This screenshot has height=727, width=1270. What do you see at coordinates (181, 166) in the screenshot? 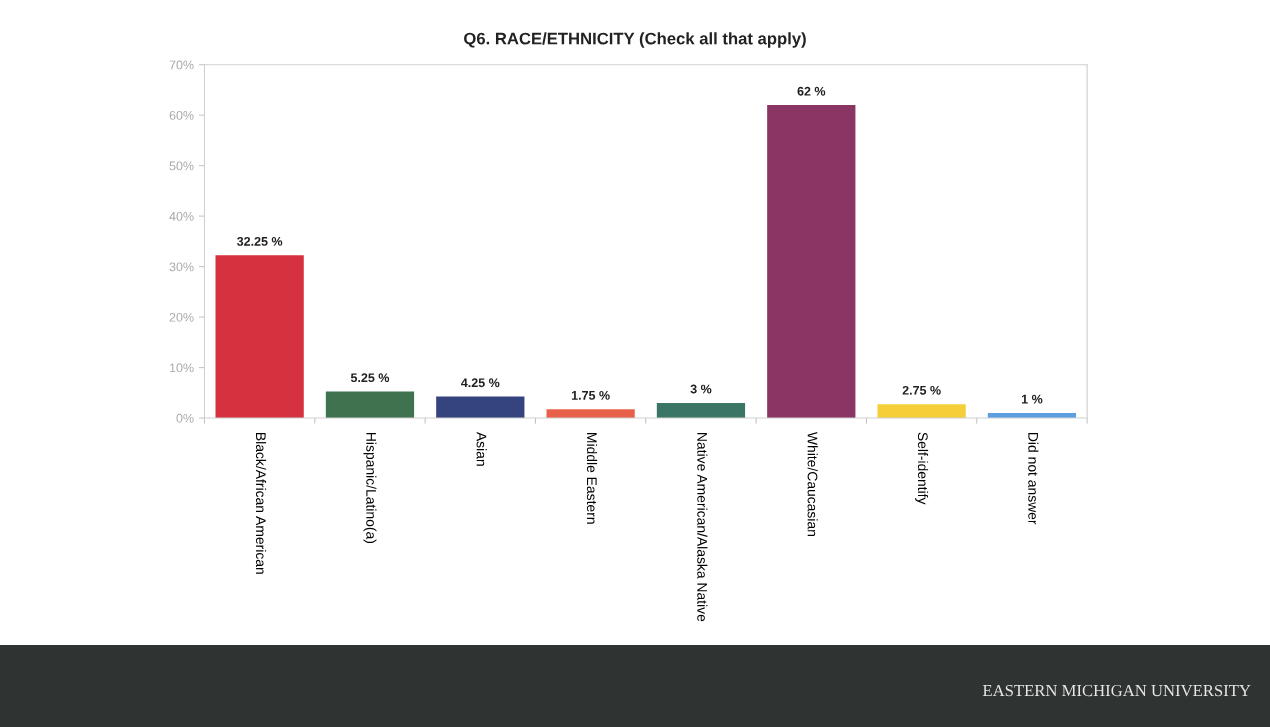
I see `y-tick-label: 50%` at bounding box center [181, 166].